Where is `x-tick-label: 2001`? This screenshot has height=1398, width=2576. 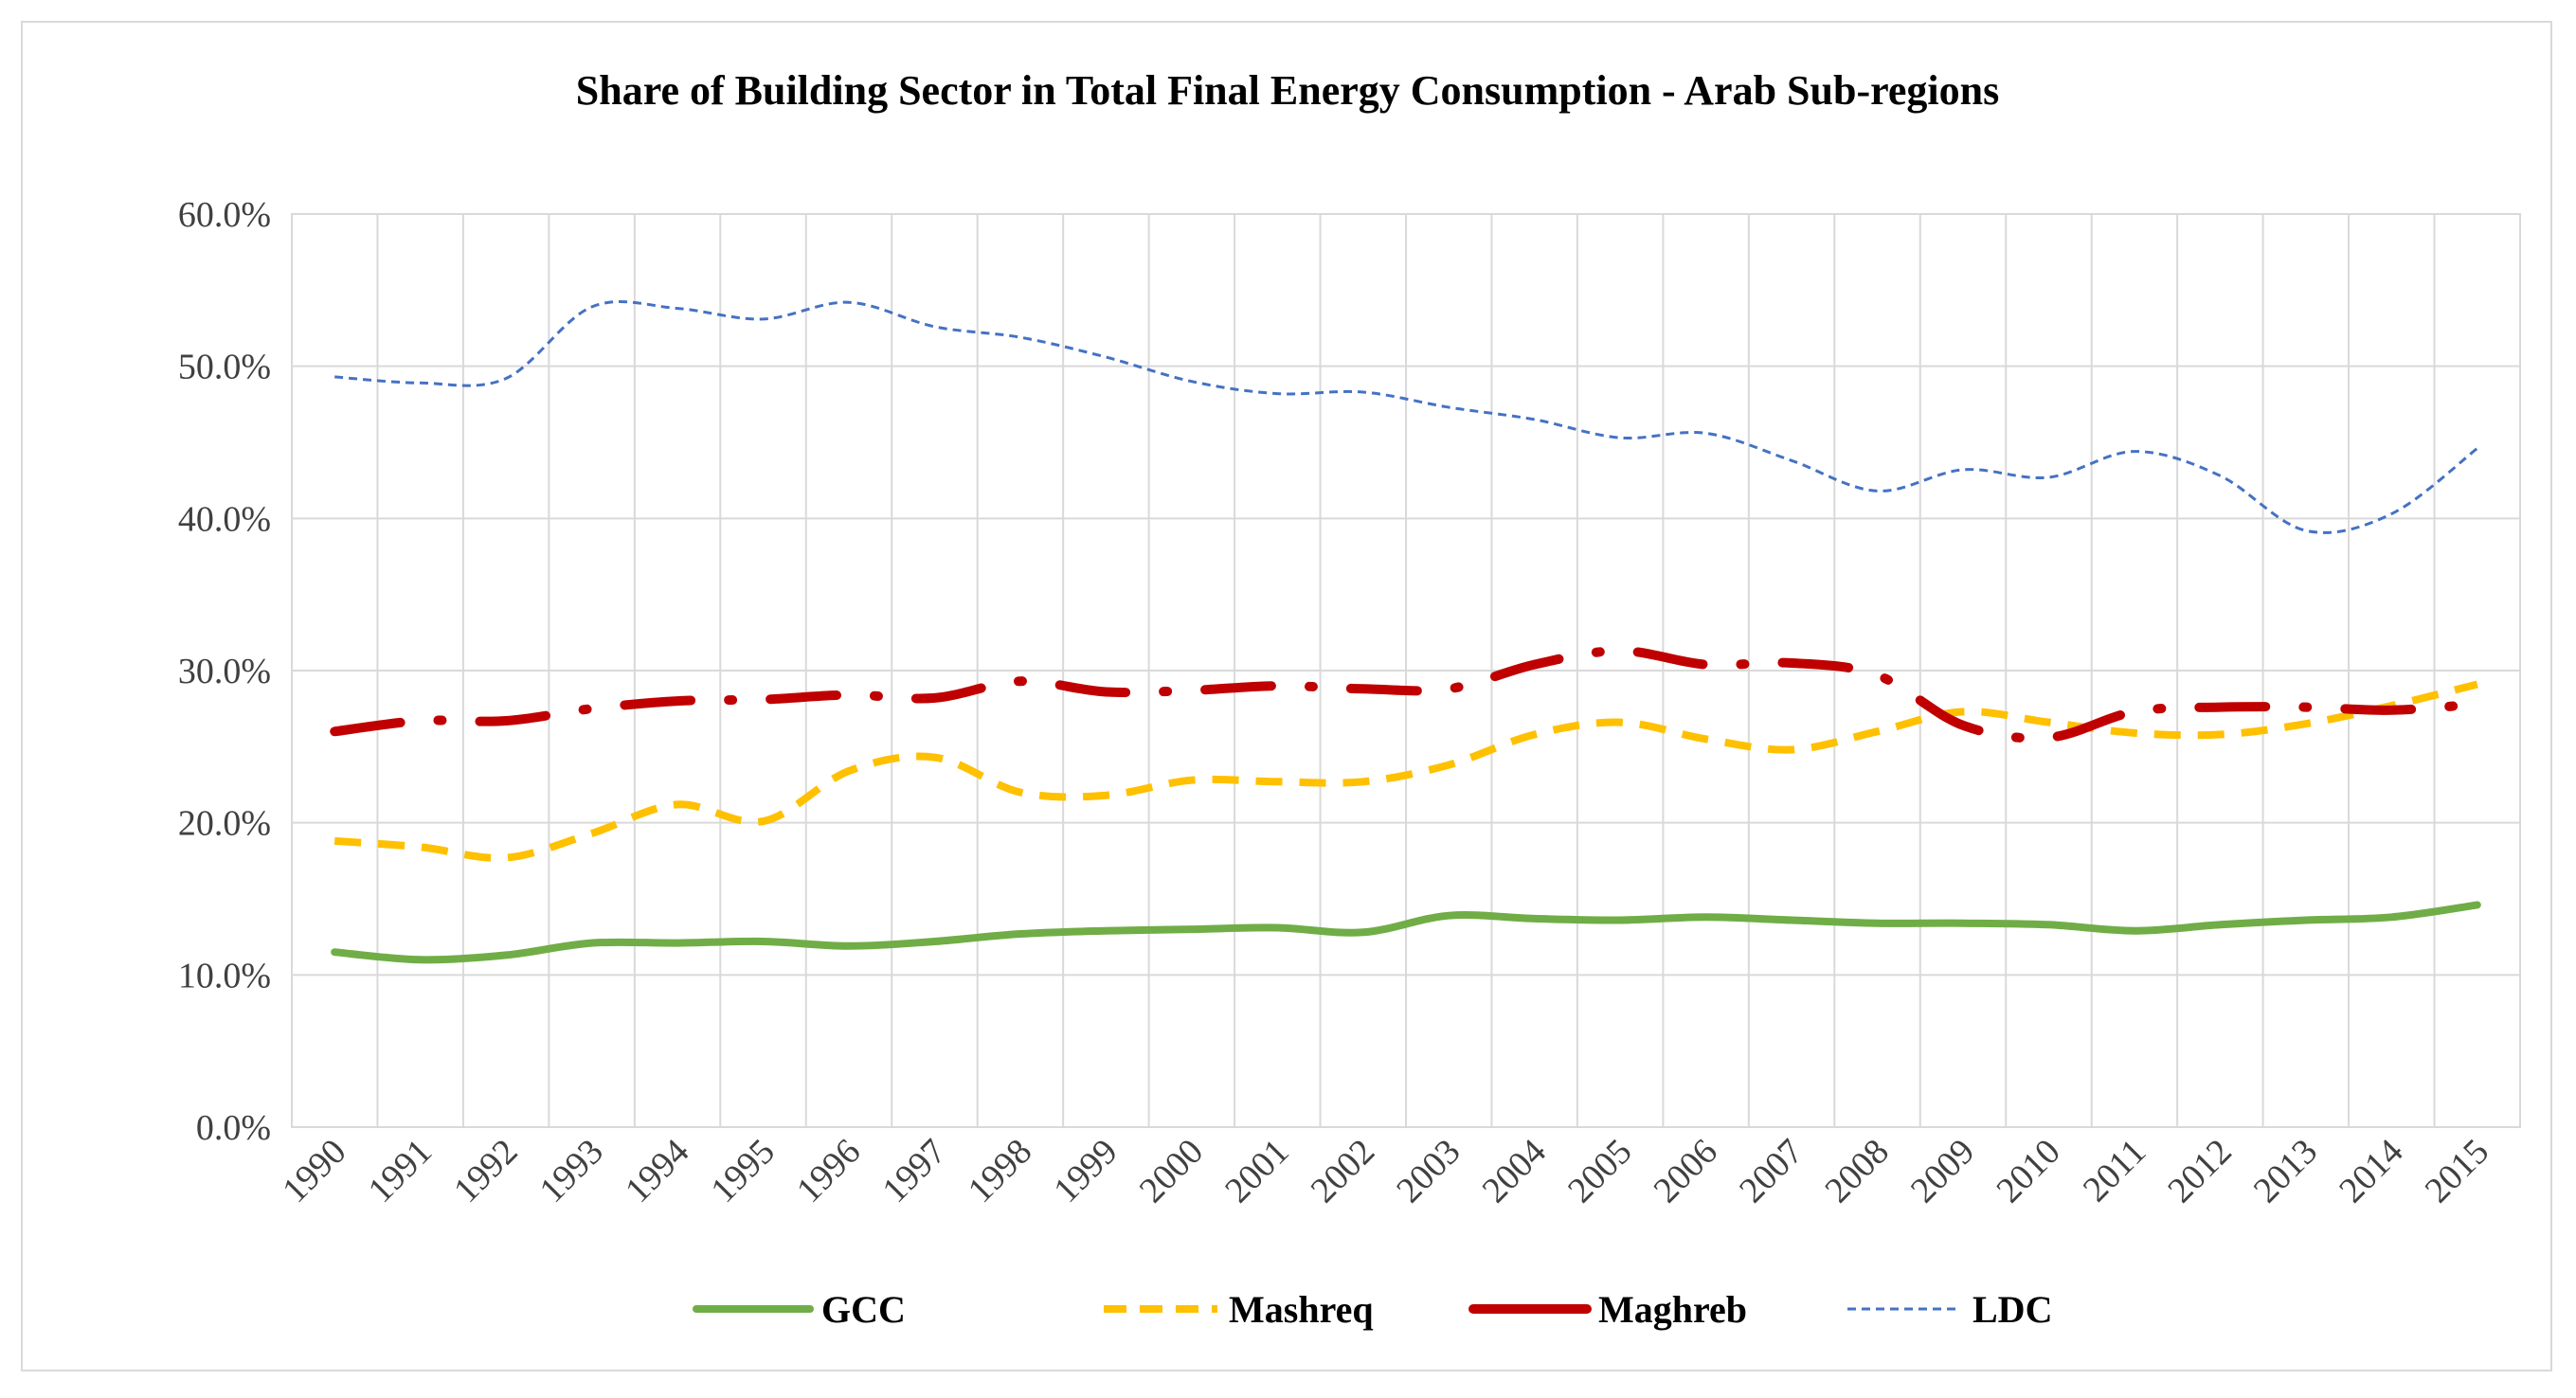
x-tick-label: 2001 is located at coordinates (1256, 1171).